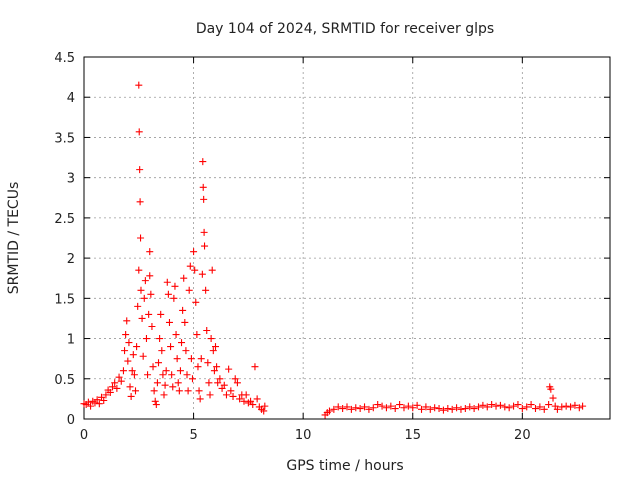  What do you see at coordinates (303, 435) in the screenshot?
I see `x-tick-label: 10` at bounding box center [303, 435].